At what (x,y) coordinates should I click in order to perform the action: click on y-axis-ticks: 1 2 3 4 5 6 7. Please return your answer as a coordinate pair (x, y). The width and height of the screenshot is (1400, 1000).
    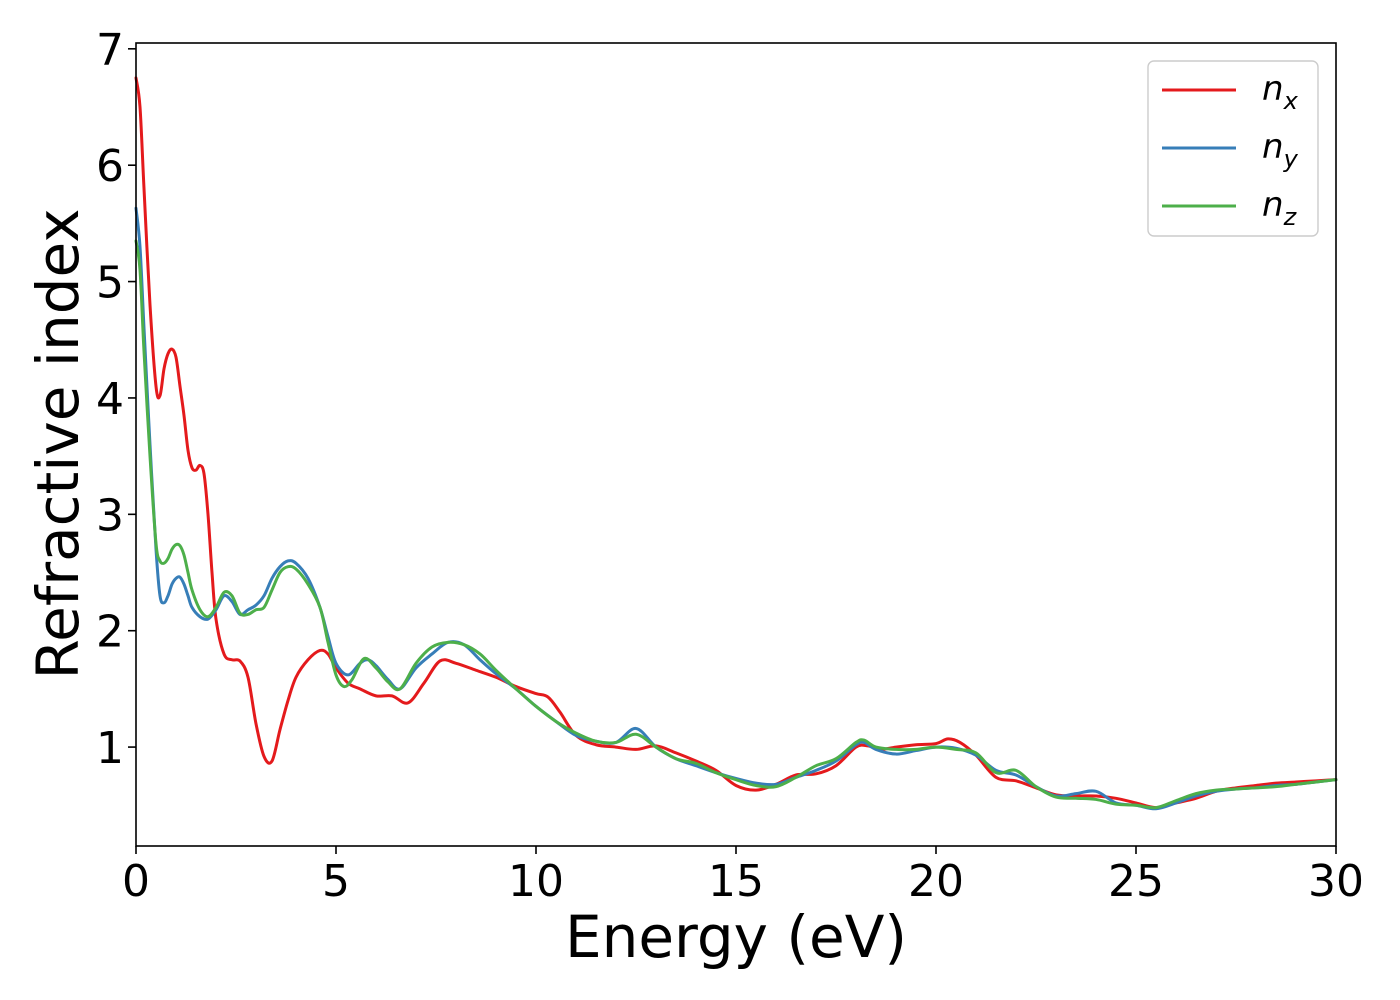
    Looking at the image, I should click on (116, 399).